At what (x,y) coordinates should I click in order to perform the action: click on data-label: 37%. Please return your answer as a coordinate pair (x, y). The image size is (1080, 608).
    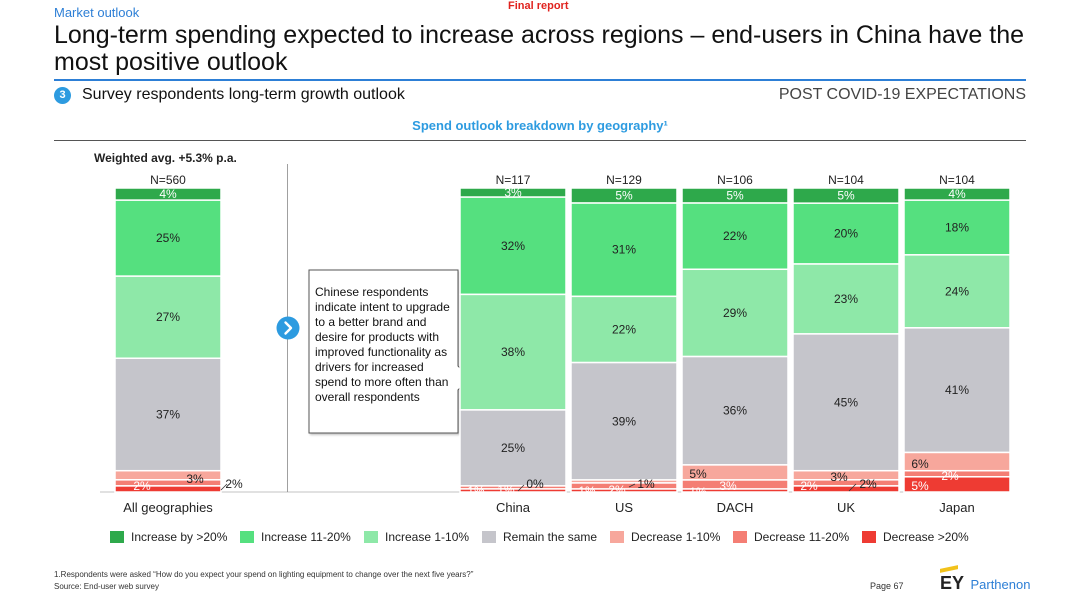
    Looking at the image, I should click on (168, 414).